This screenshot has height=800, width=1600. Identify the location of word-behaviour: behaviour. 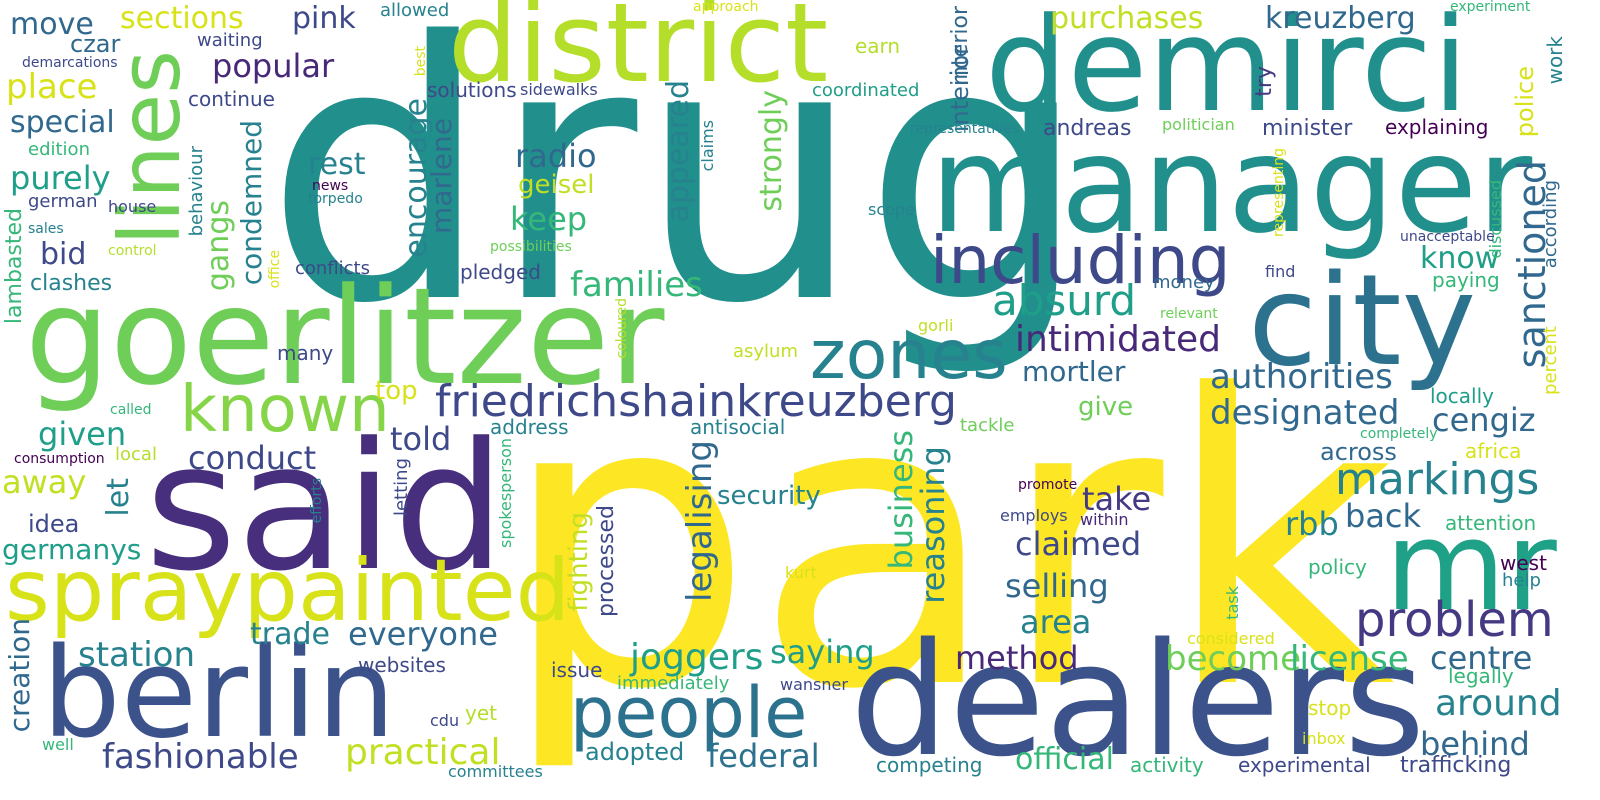
(196, 191).